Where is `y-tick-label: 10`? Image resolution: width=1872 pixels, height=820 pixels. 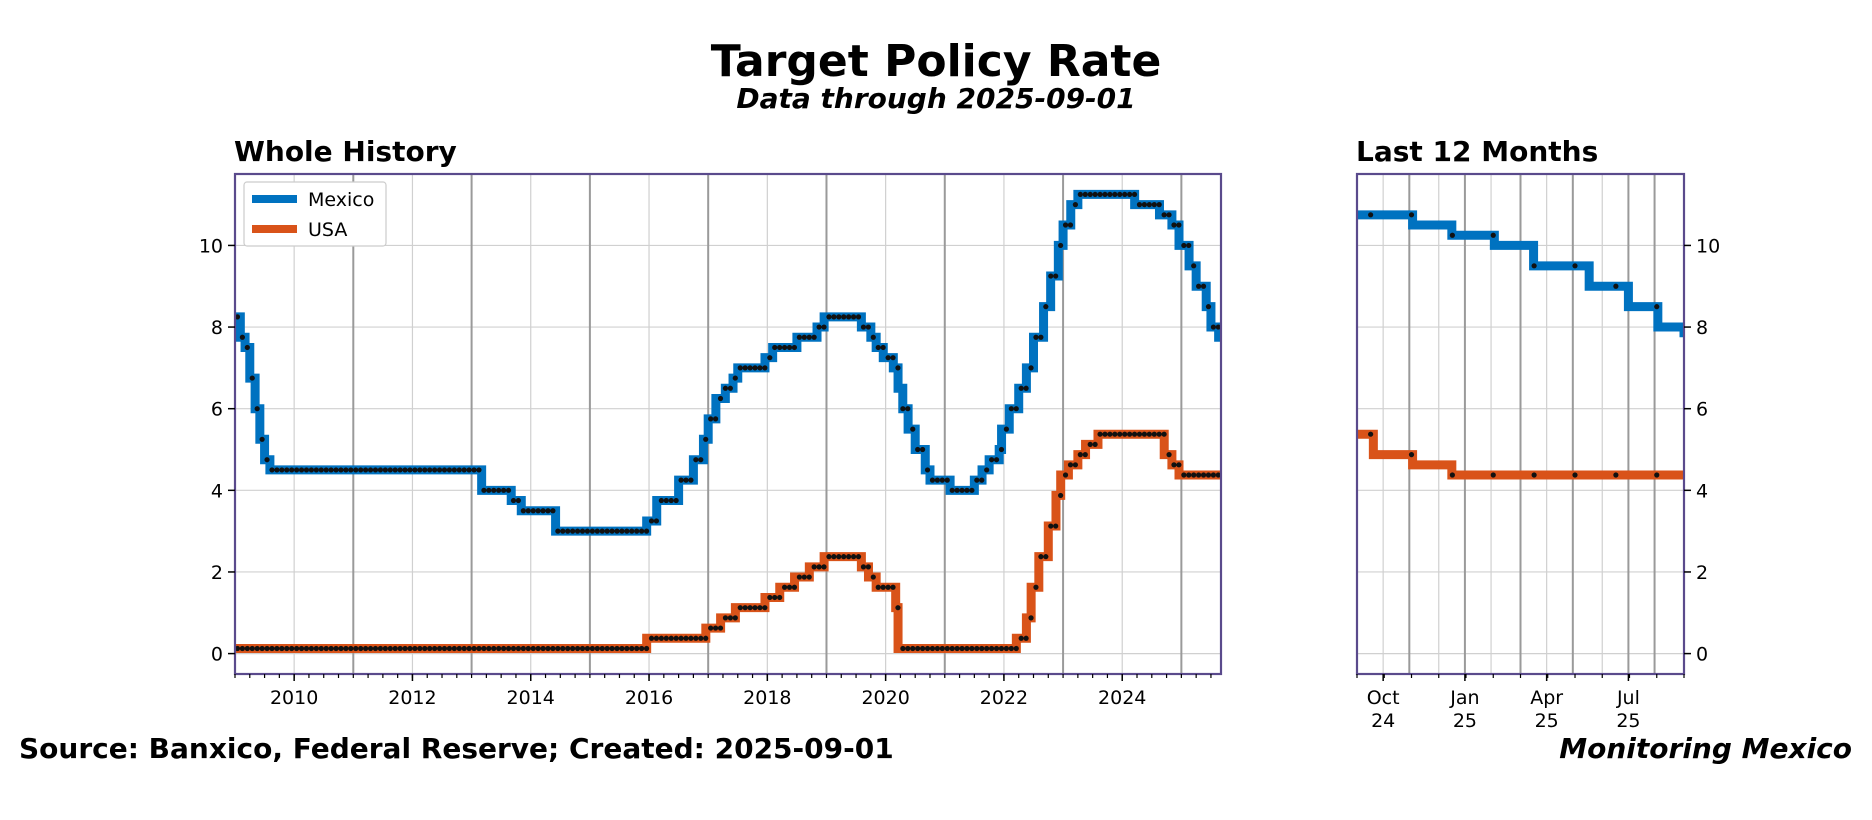 y-tick-label: 10 is located at coordinates (1708, 246).